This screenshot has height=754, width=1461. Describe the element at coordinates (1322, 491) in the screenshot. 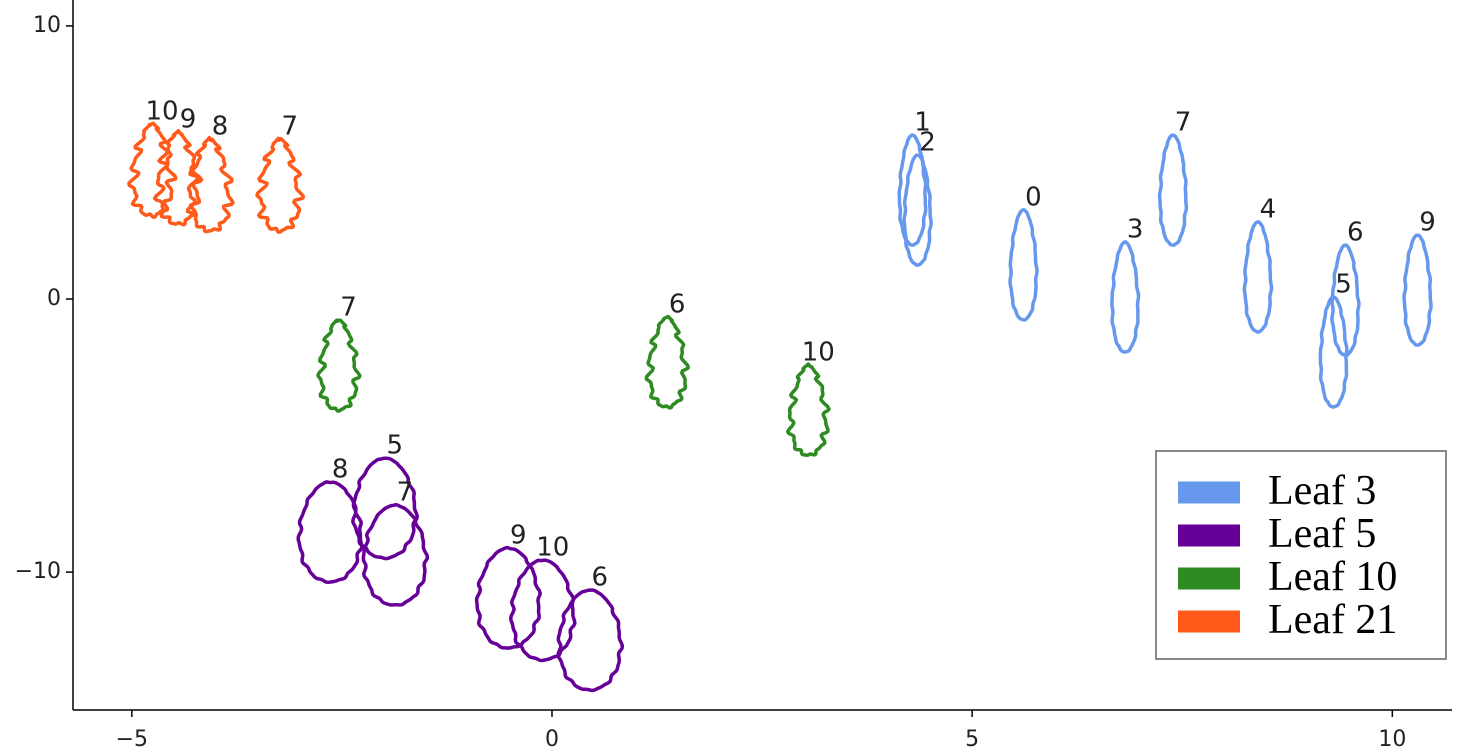

I see `legend-label: Leaf 3` at that location.